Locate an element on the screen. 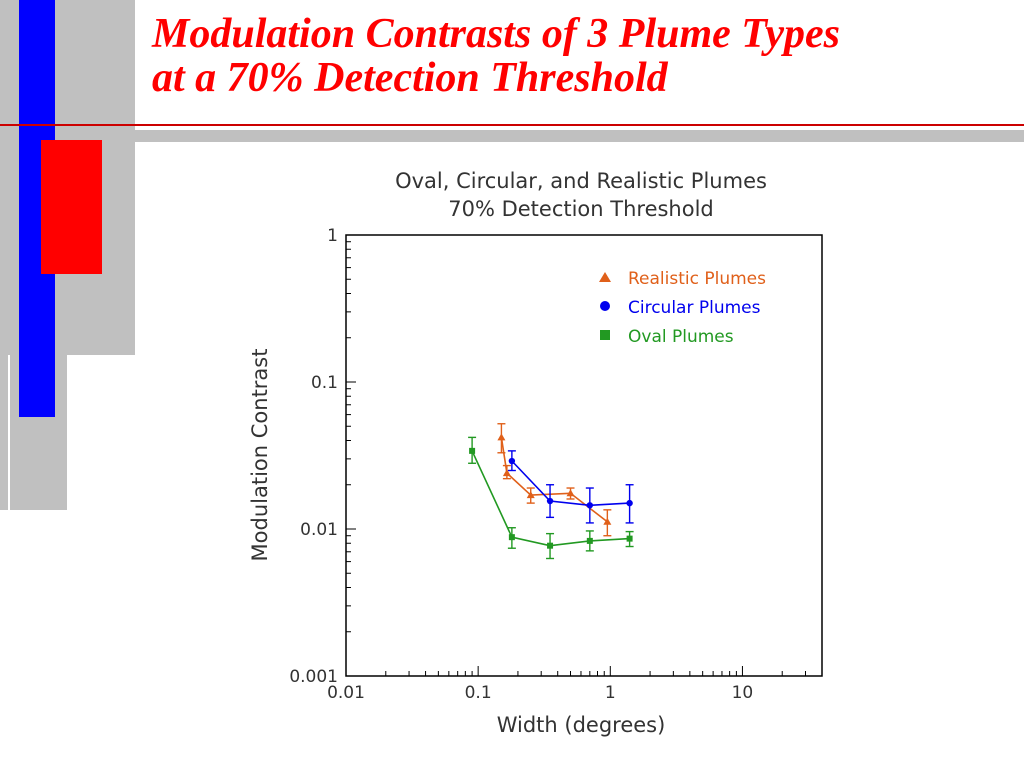 This screenshot has width=1024, height=768. data-marks is located at coordinates (551, 491).